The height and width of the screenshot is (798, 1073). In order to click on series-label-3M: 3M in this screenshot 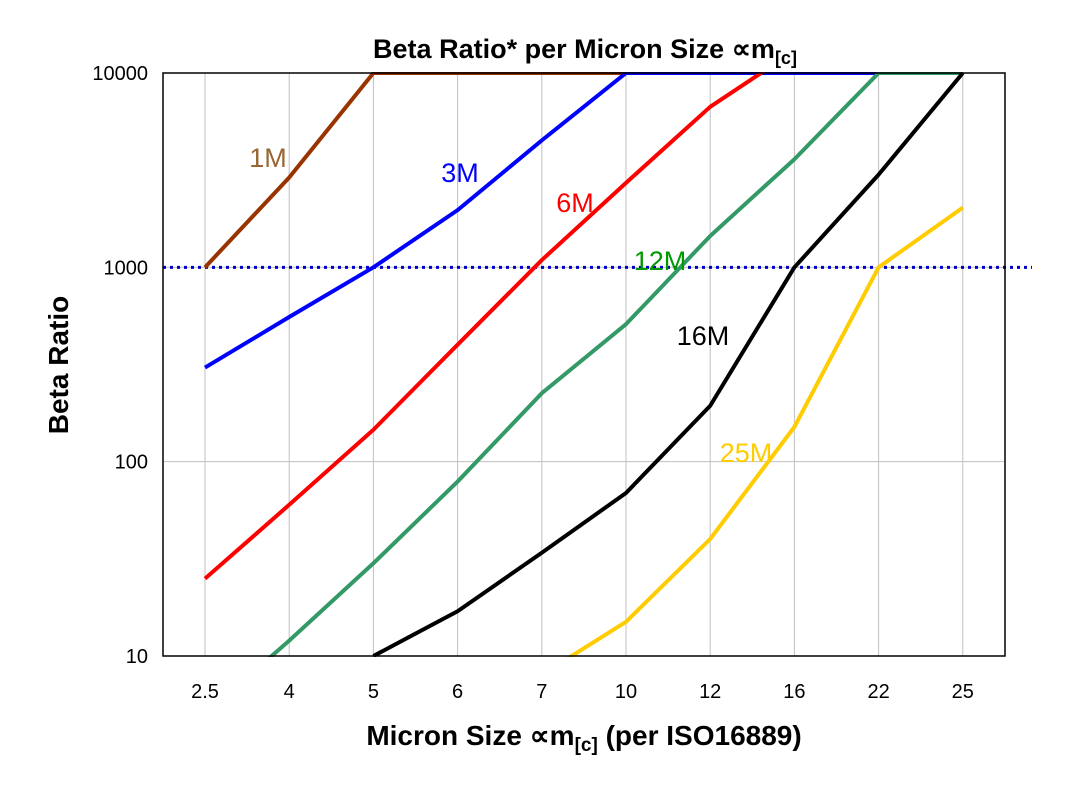, I will do `click(460, 173)`.